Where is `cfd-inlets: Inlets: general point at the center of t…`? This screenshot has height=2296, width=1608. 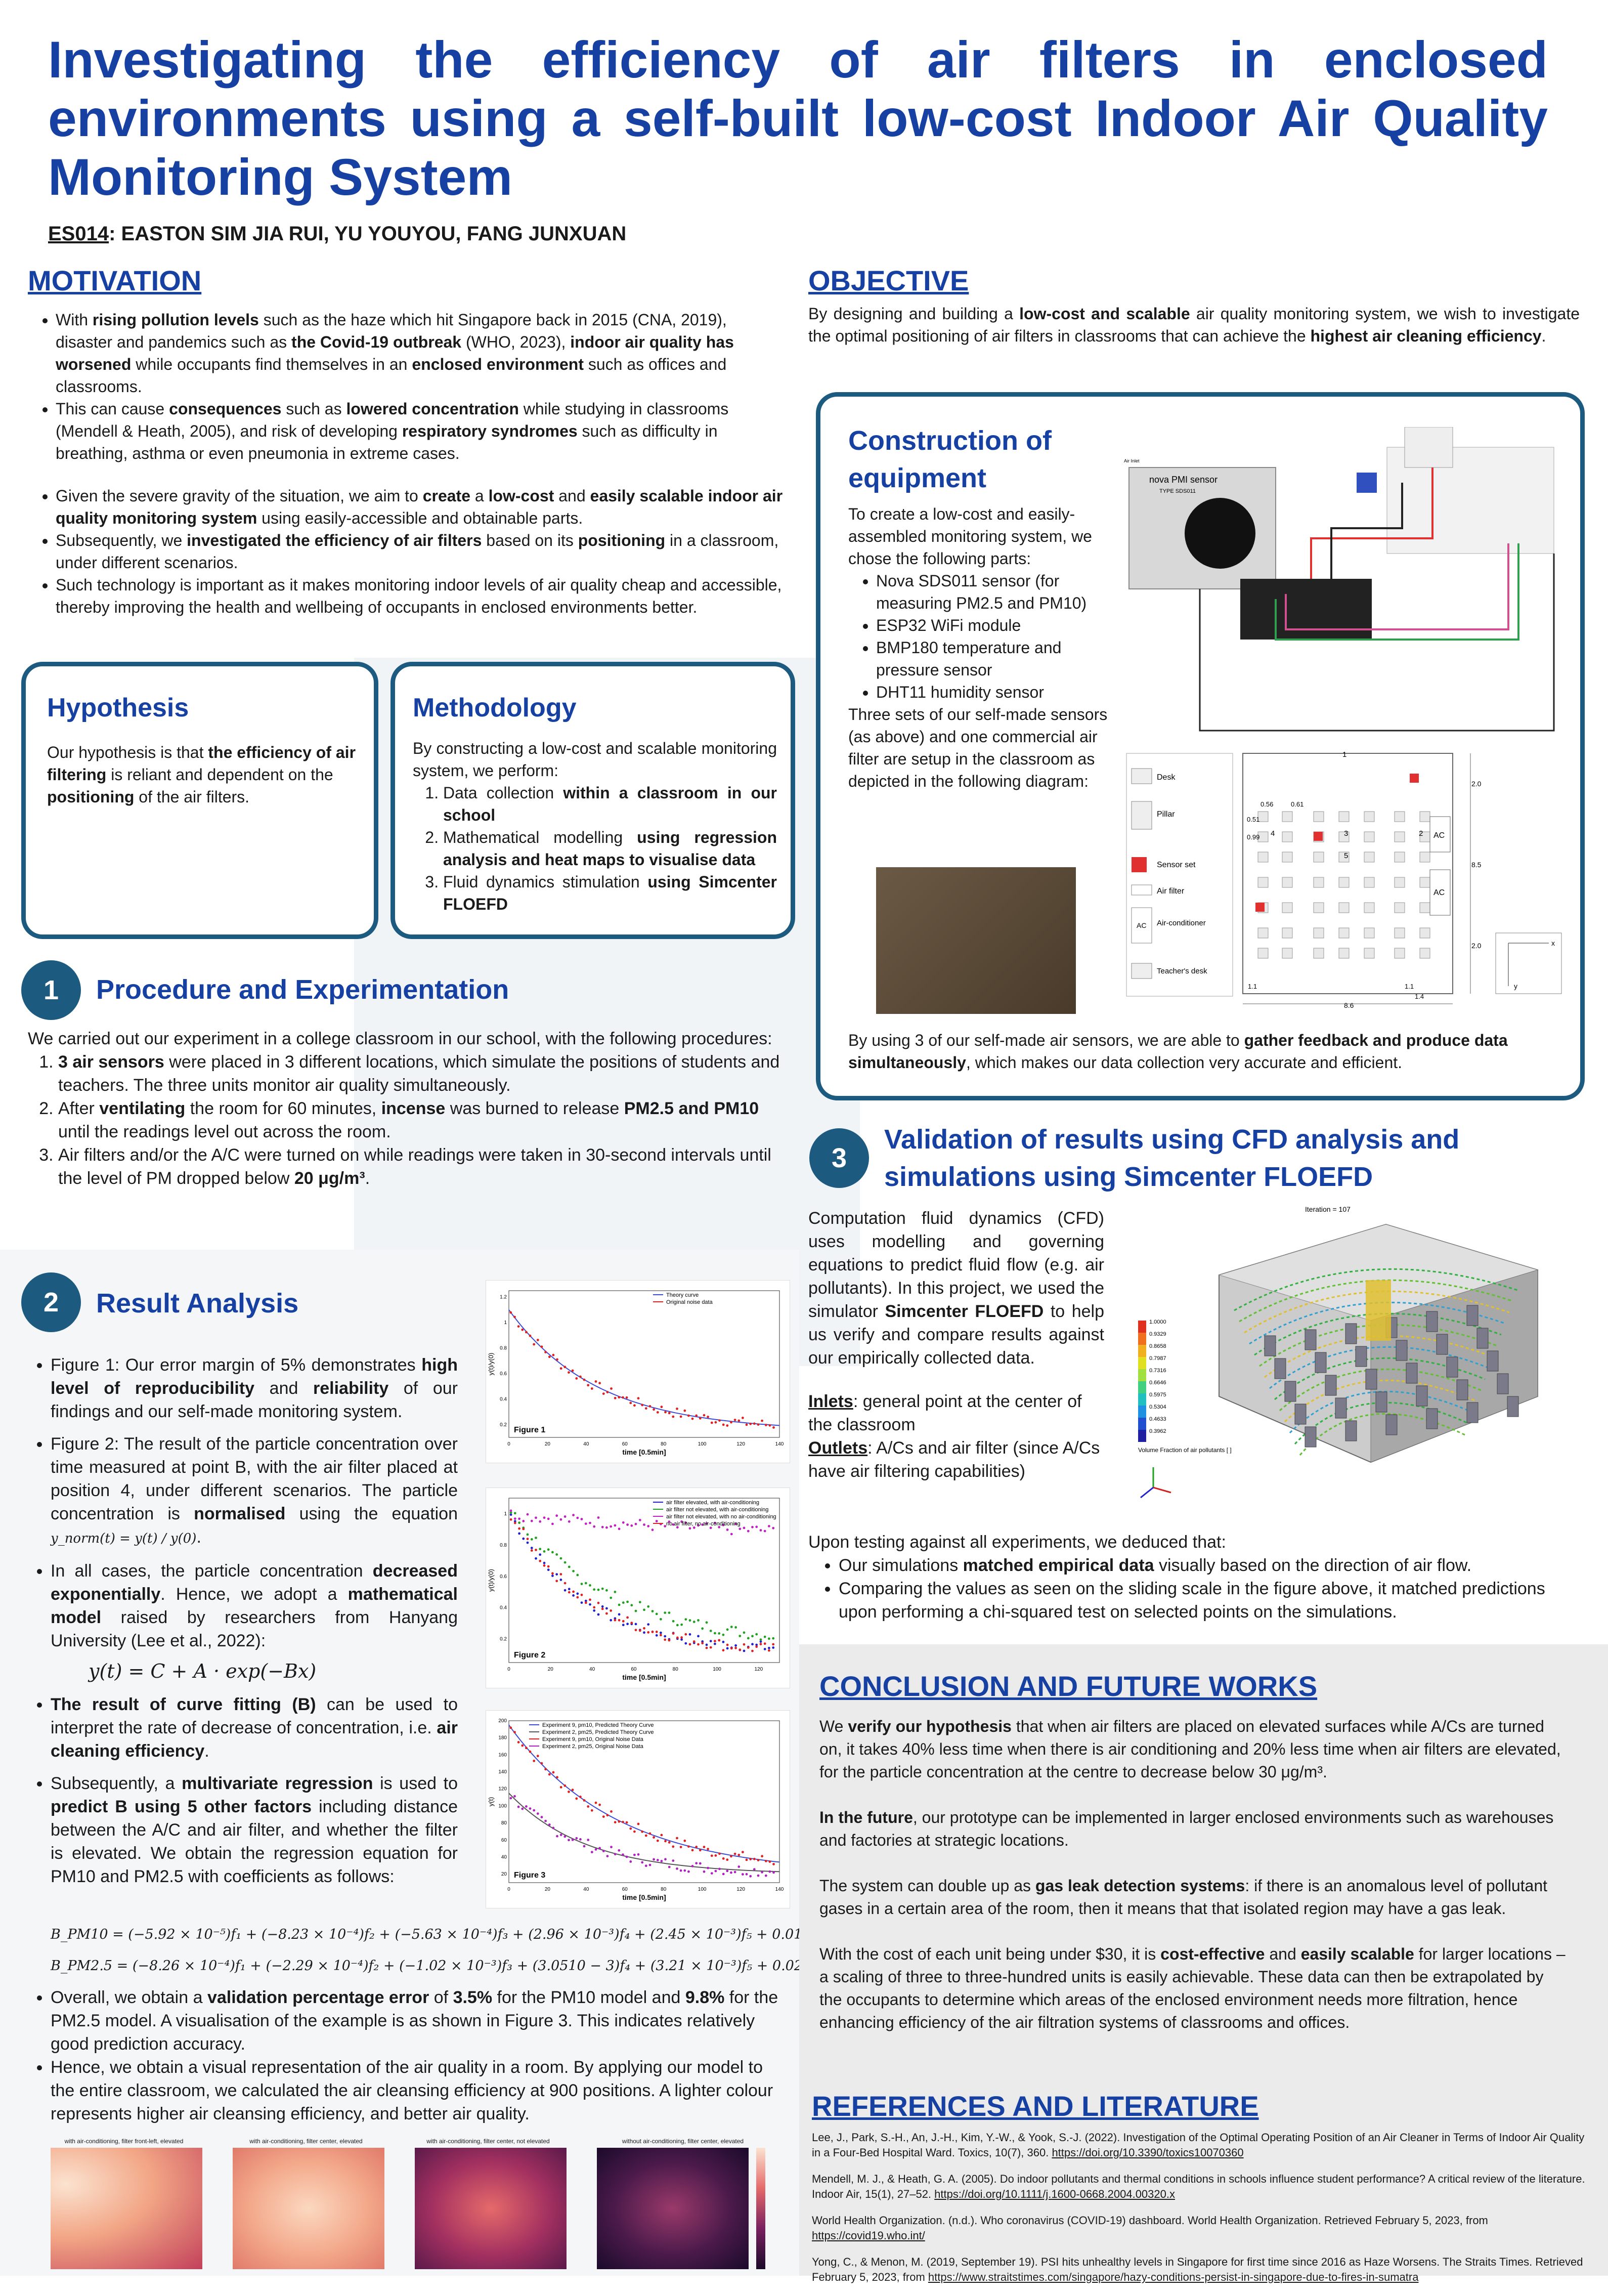
cfd-inlets: Inlets: general point at the center of t… is located at coordinates (956, 1413).